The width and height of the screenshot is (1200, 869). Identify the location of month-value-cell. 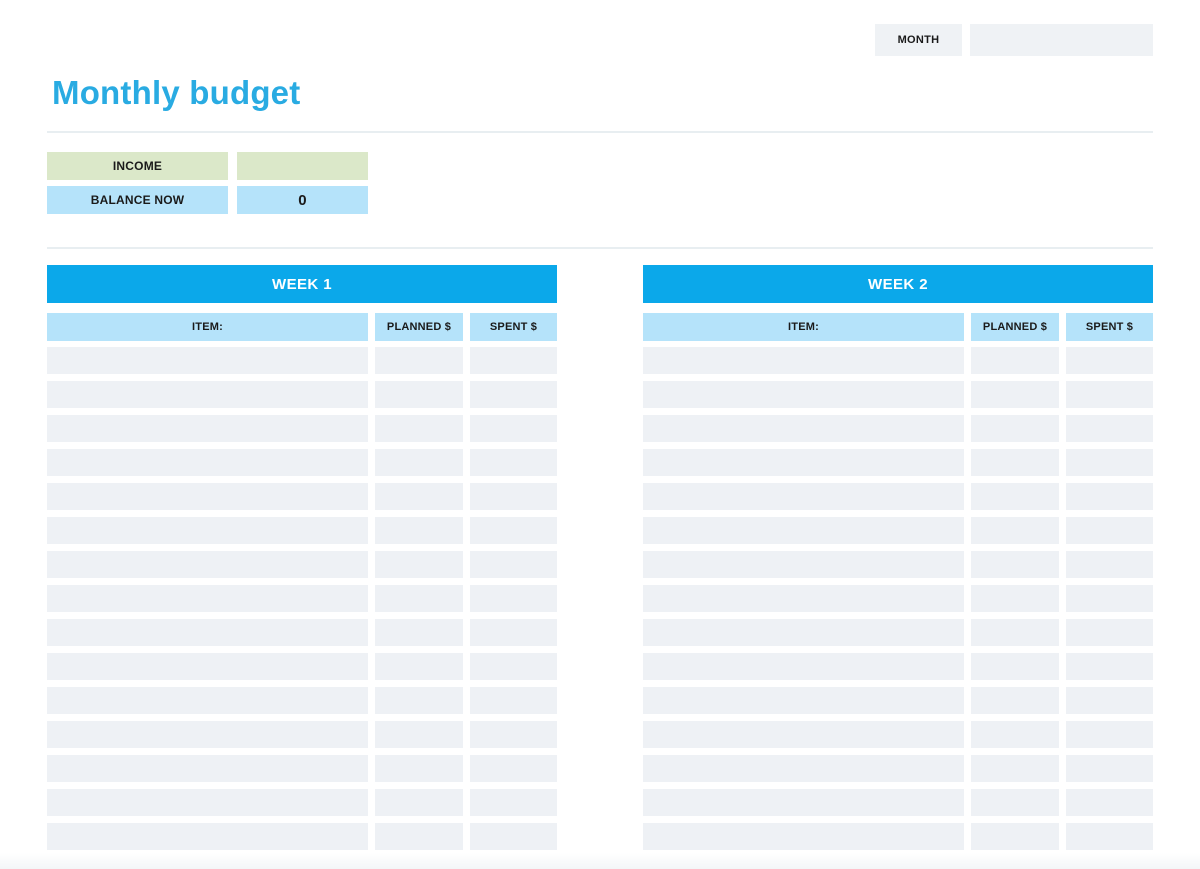
(1061, 40).